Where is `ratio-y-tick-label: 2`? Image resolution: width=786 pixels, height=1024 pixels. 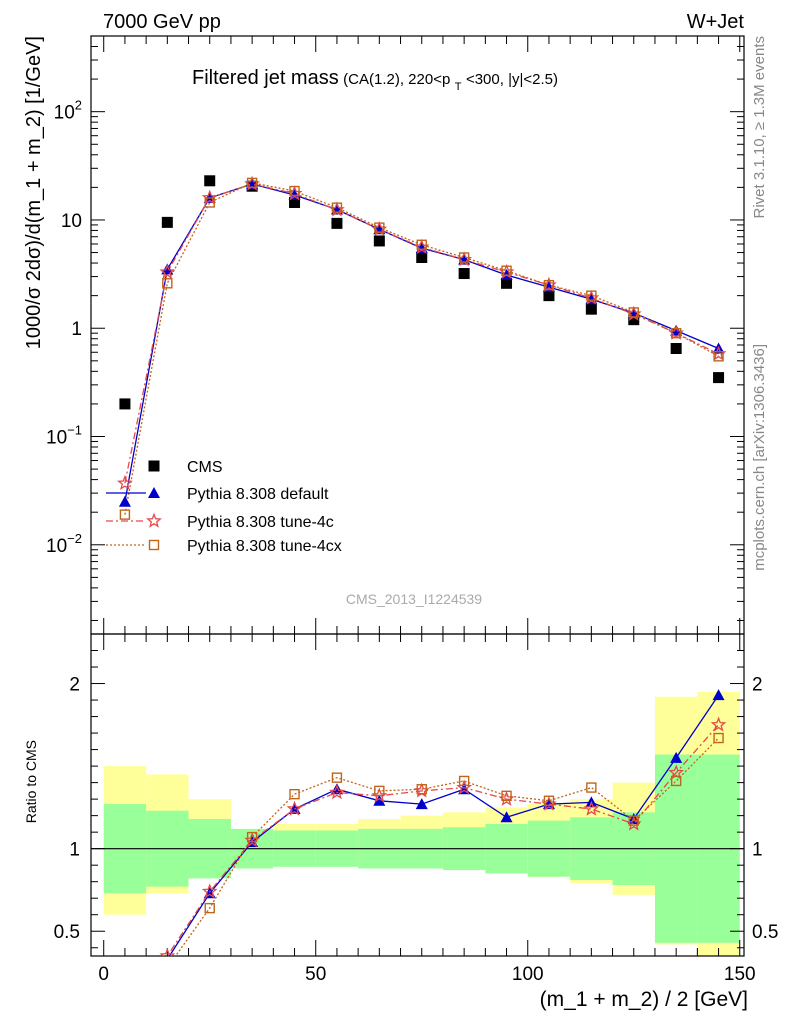
ratio-y-tick-label: 2 is located at coordinates (74, 685).